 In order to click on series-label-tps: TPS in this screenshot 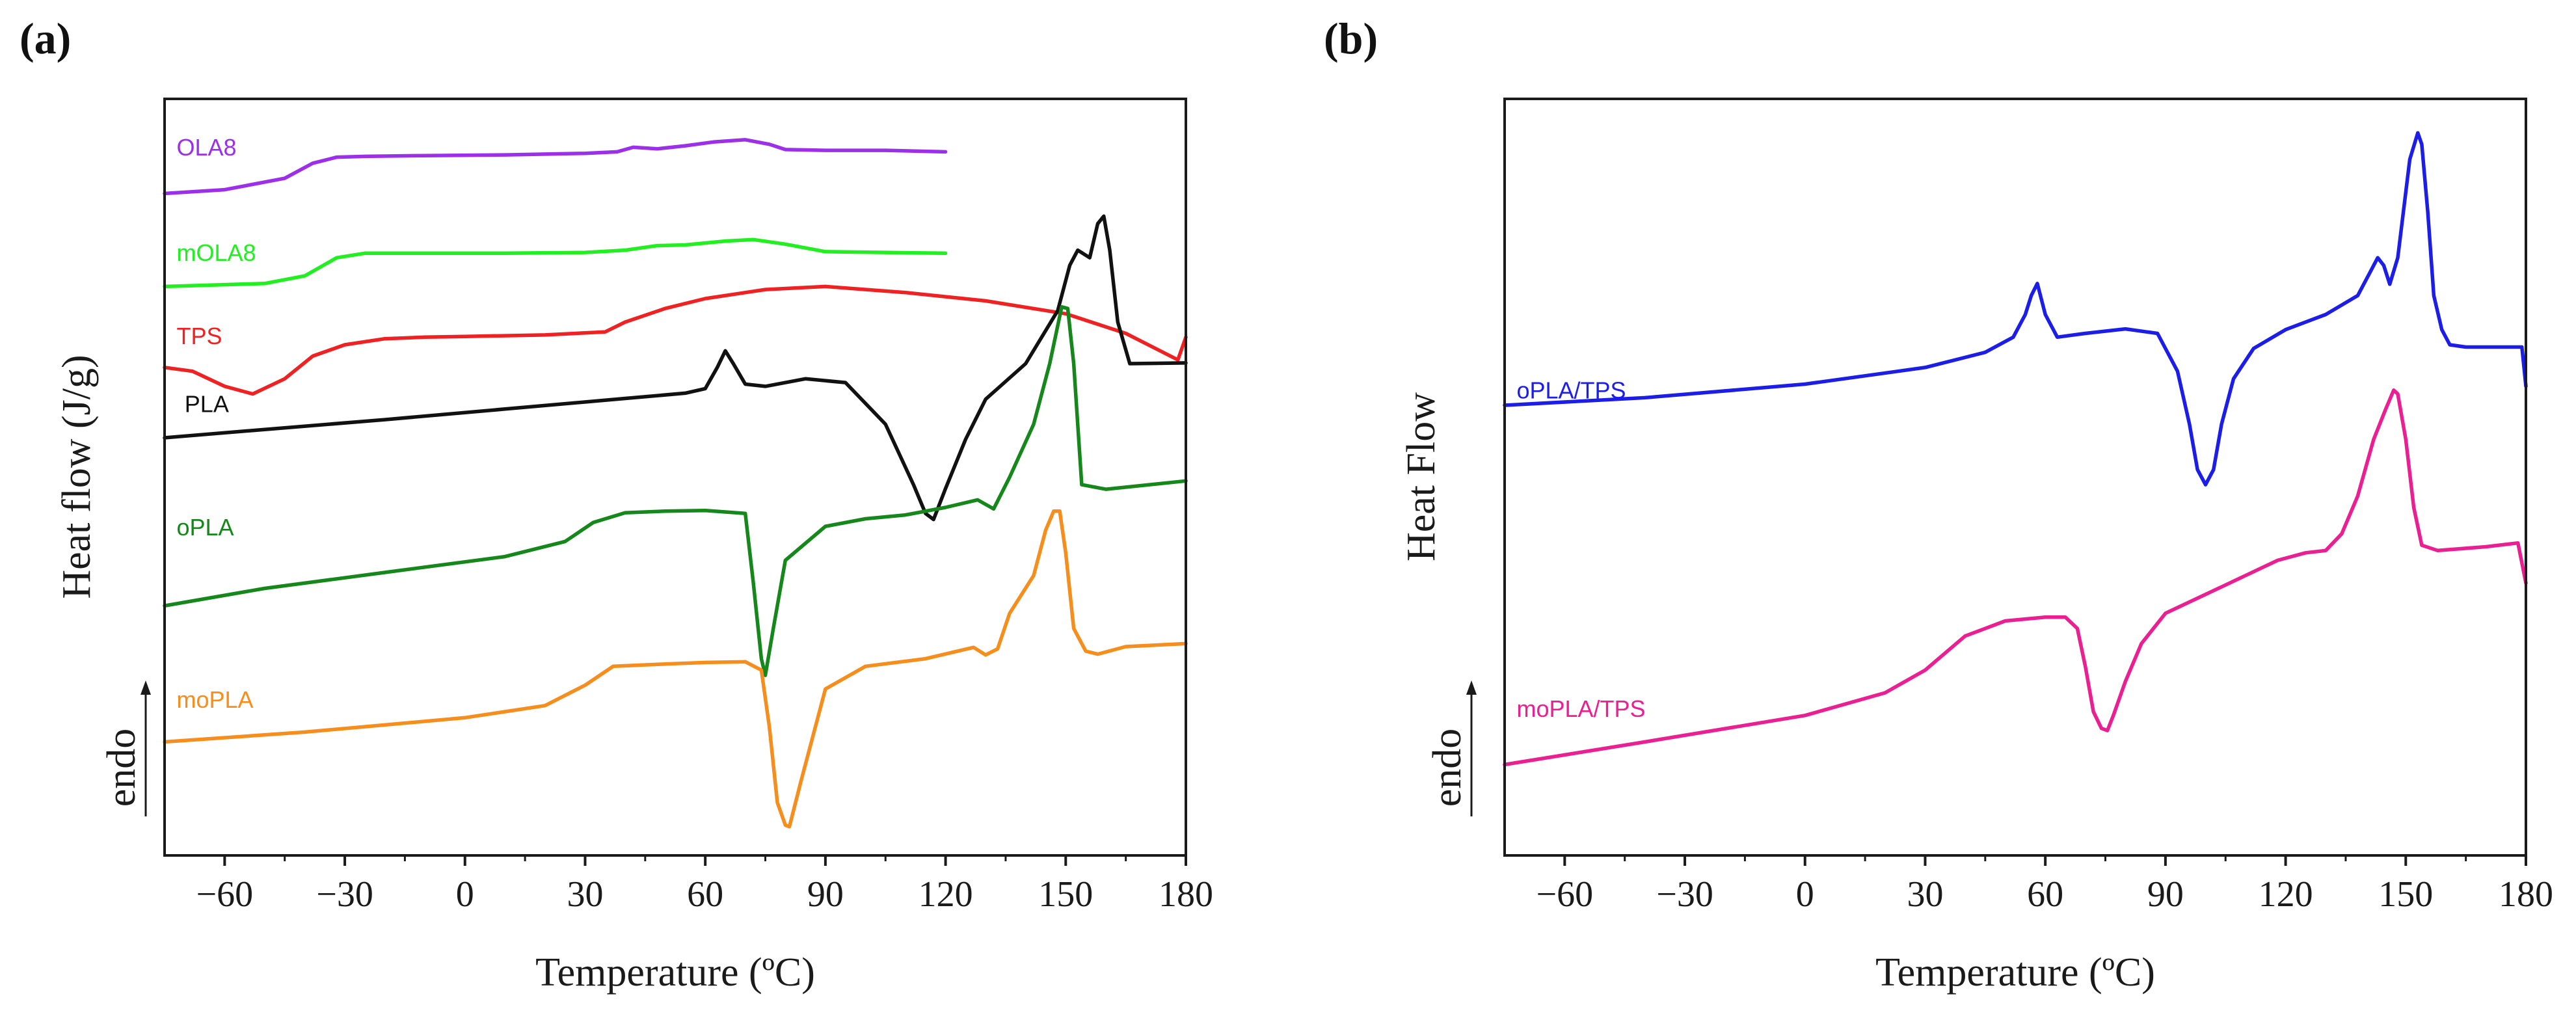, I will do `click(199, 336)`.